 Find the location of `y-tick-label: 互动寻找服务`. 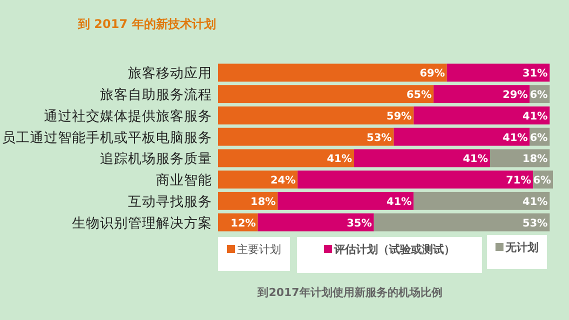

y-tick-label: 互动寻找服务 is located at coordinates (170, 202).